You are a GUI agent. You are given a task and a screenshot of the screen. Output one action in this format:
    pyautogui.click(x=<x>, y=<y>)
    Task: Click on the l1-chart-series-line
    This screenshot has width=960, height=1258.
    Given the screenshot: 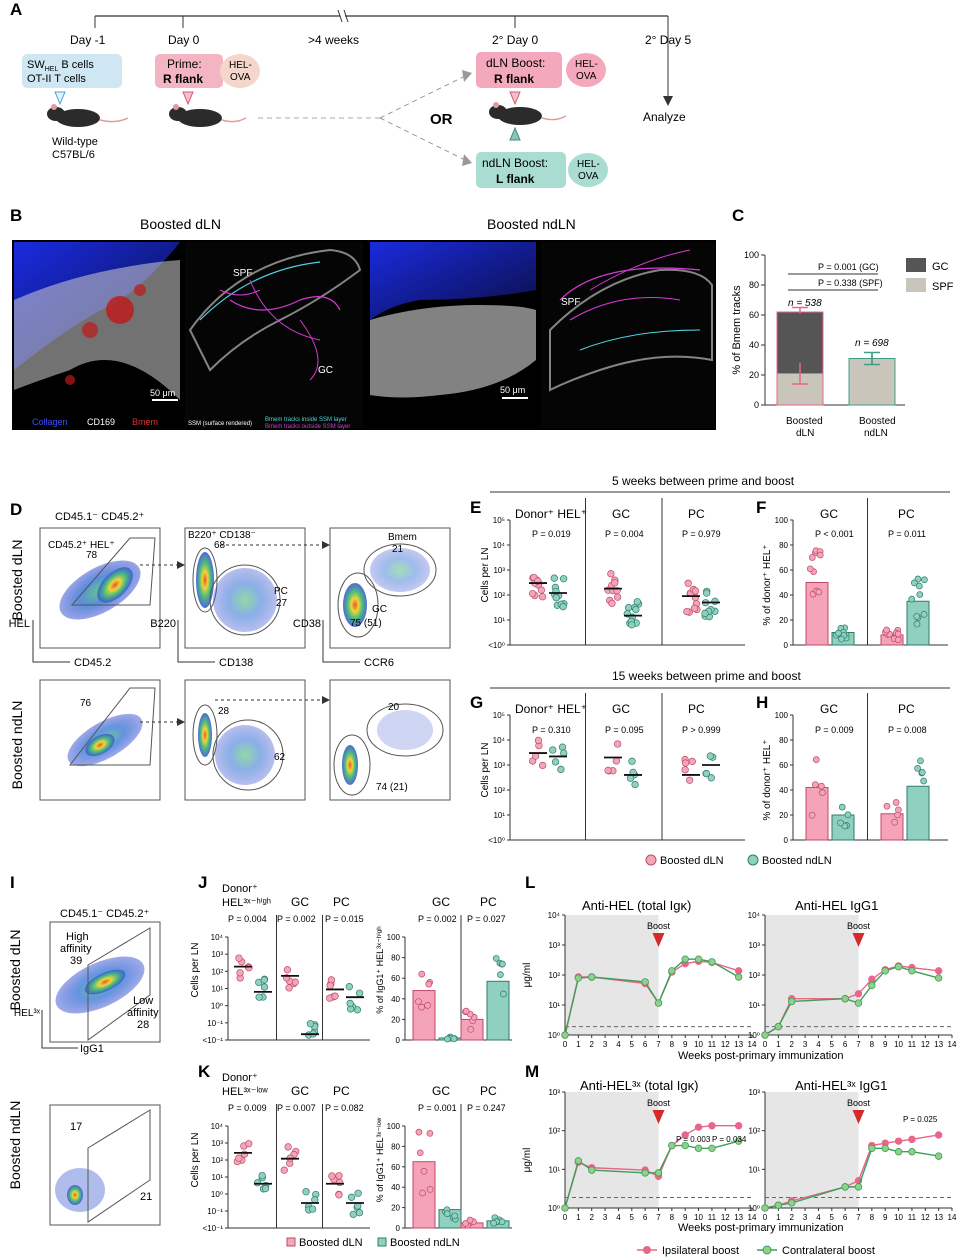 What is the action you would take?
    pyautogui.click(x=651, y=997)
    